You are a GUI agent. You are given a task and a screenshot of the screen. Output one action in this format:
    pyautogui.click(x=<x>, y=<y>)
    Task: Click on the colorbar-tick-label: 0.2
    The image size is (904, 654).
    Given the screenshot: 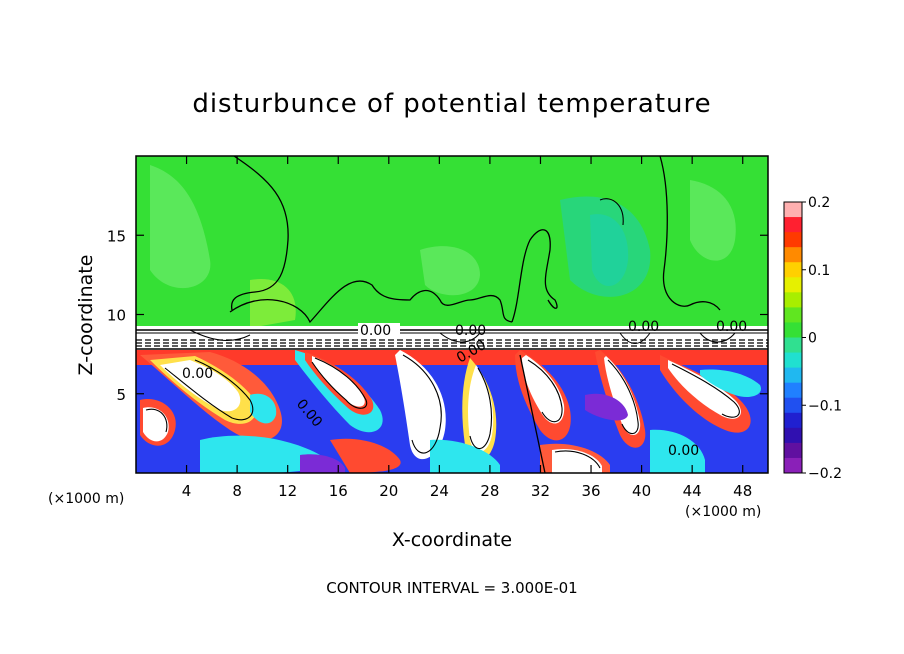 What is the action you would take?
    pyautogui.click(x=819, y=203)
    